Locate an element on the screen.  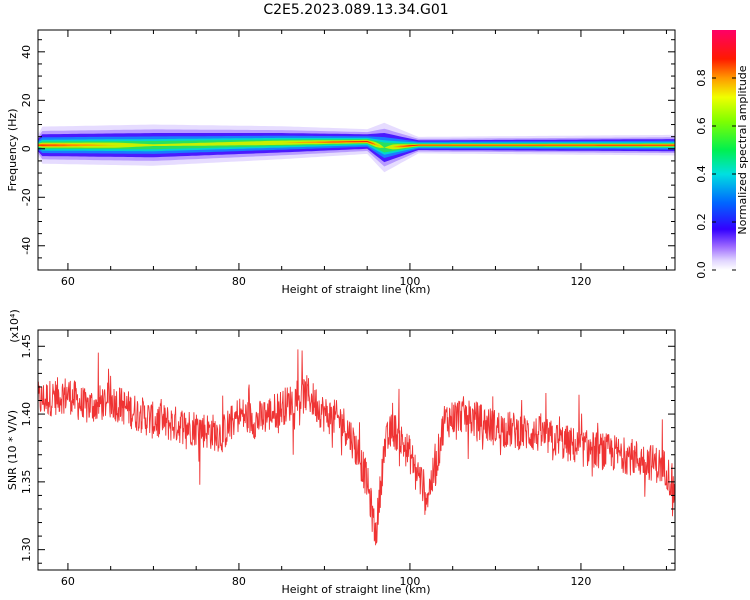
y-tick-label: 1.35 is located at coordinates (26, 482).